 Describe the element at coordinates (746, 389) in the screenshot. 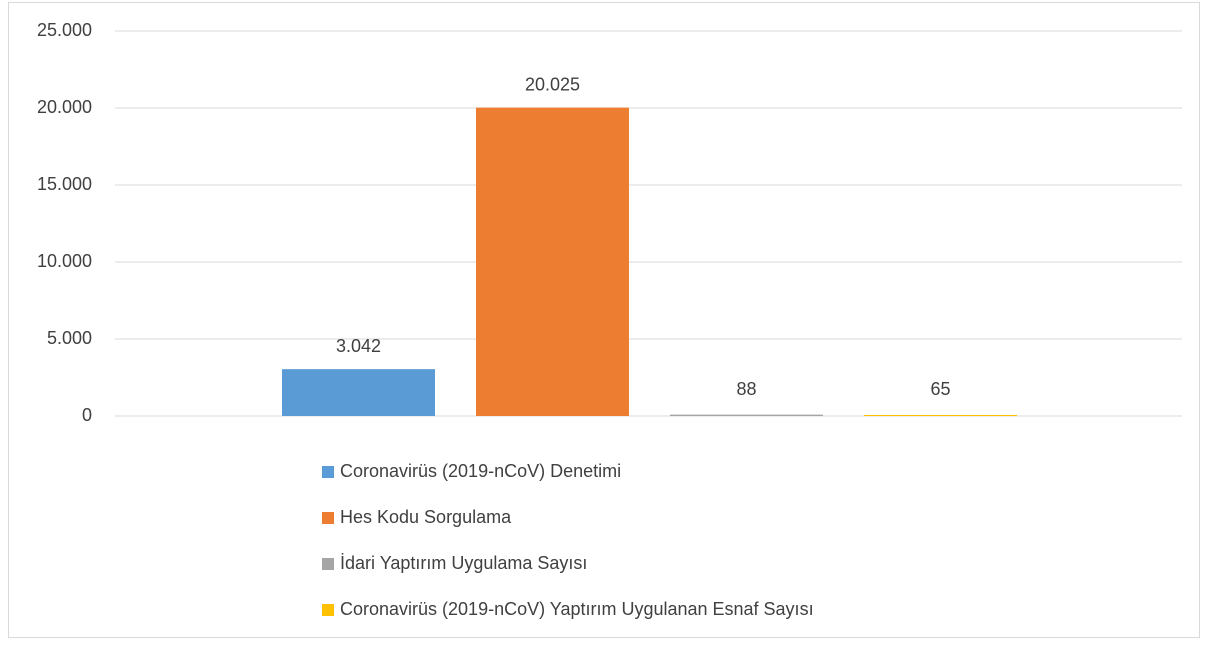

I see `data-label: 88` at that location.